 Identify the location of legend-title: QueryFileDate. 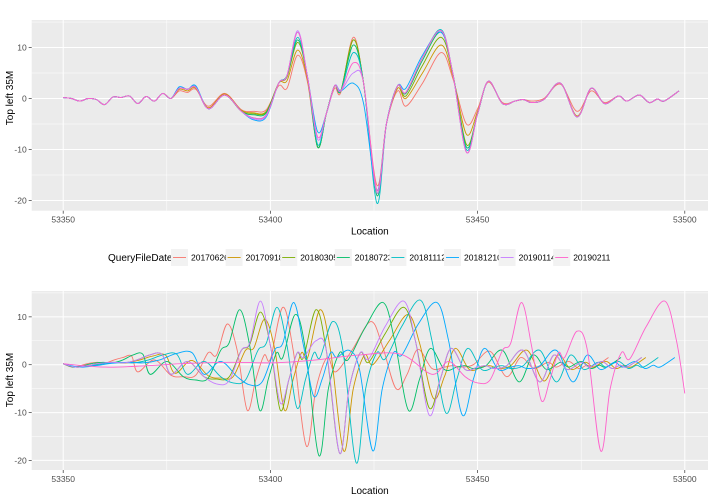
(140, 258).